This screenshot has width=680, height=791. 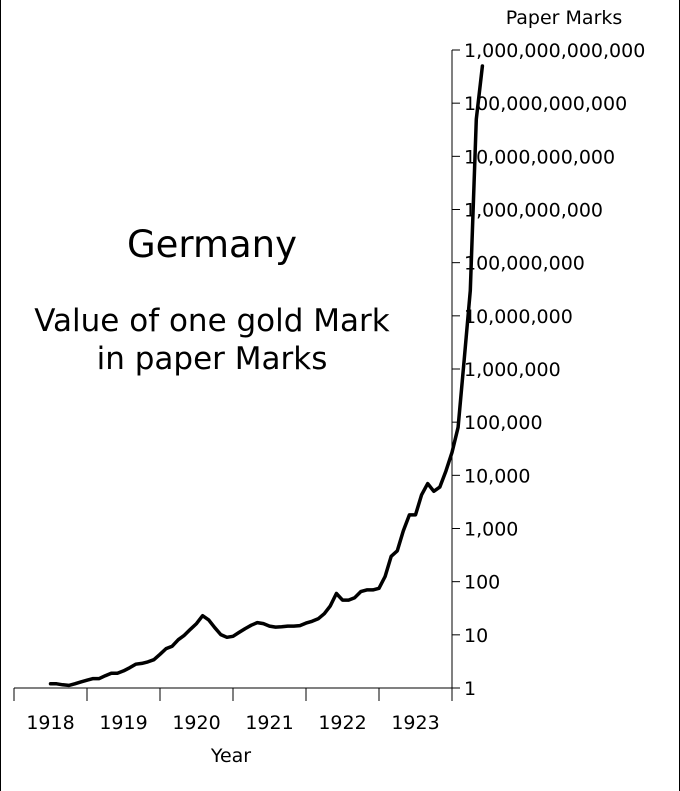 What do you see at coordinates (518, 317) in the screenshot?
I see `y-tick-label: 10,000,000` at bounding box center [518, 317].